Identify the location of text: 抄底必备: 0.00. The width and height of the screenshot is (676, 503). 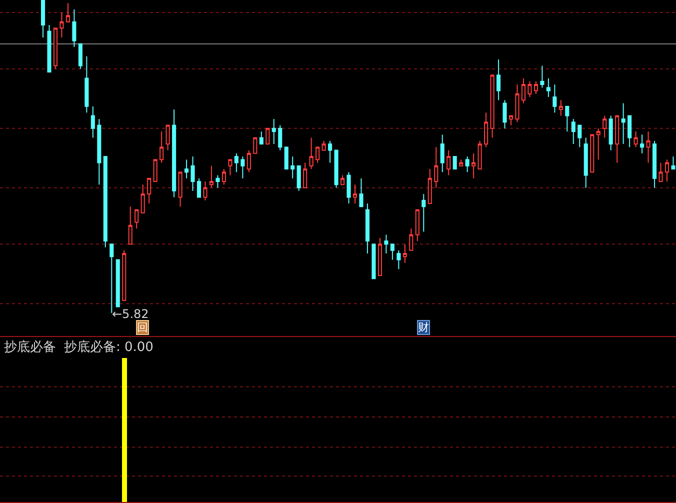
(109, 347).